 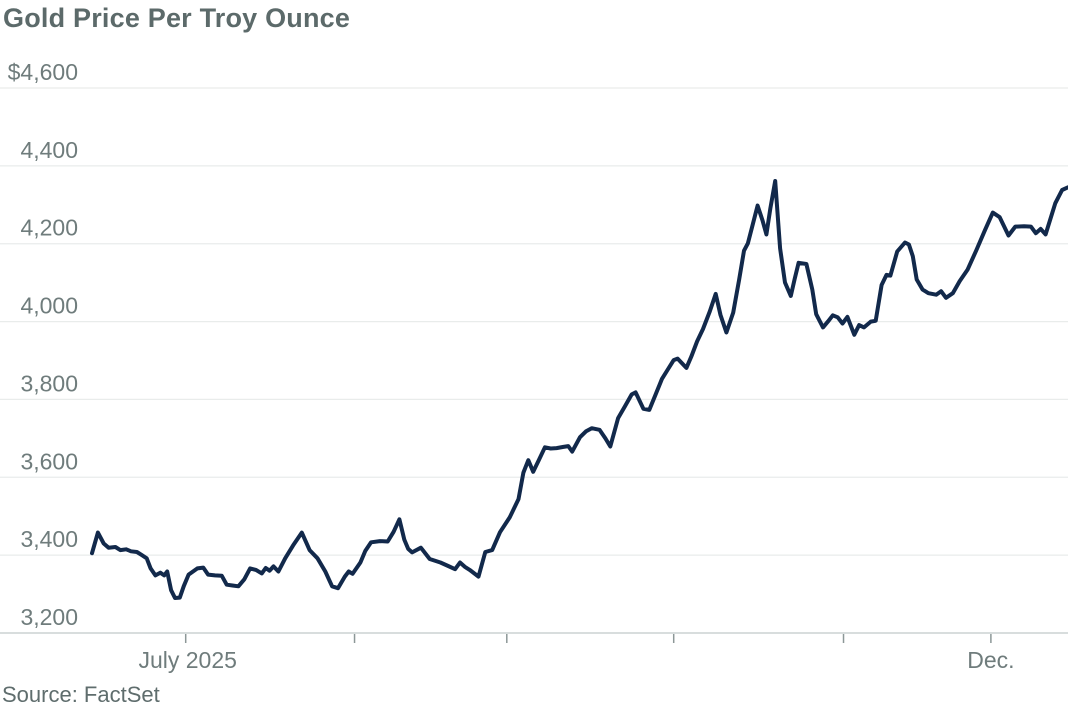 I want to click on x-axis-label: July 2025, so click(x=187, y=660).